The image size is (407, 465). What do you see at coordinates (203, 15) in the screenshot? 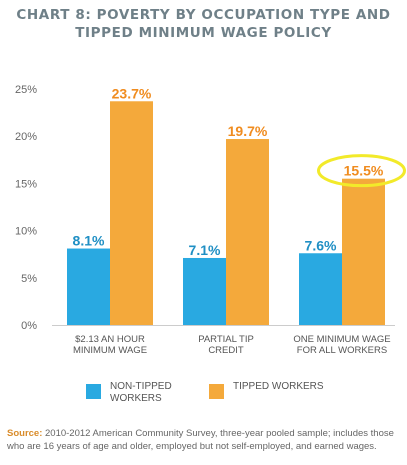
I see `chart-title-line-1: CHART 8: POVERTY BY OCCUPATION TYPE AND` at bounding box center [203, 15].